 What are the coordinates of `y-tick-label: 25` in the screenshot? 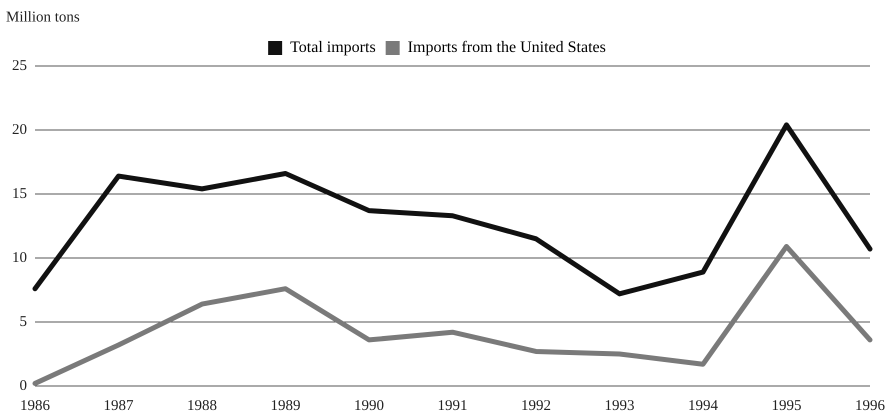 It's located at (19, 66).